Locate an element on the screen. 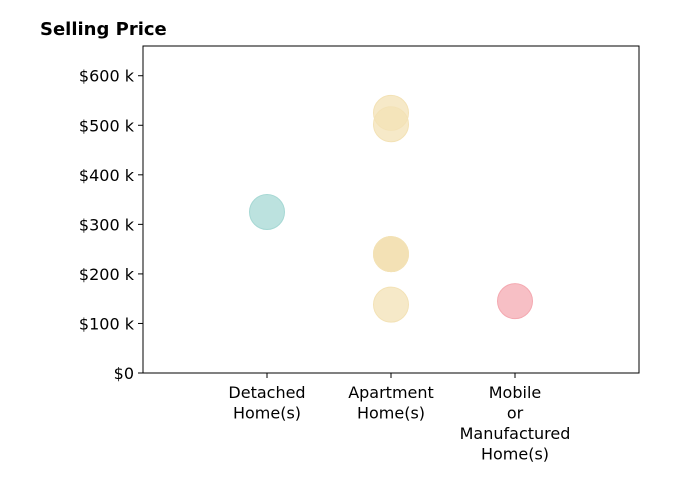 The image size is (679, 503). x-tick-label-line: Detached is located at coordinates (266, 392).